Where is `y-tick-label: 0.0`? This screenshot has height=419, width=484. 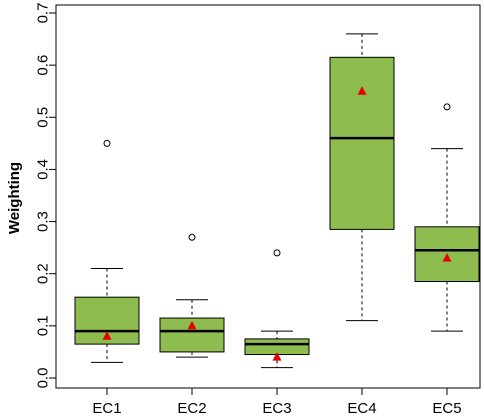 y-tick-label: 0.0 is located at coordinates (42, 378).